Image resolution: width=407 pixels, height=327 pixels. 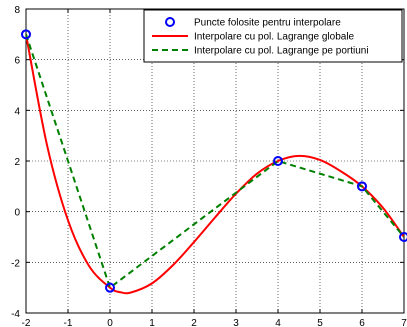 What do you see at coordinates (17, 10) in the screenshot?
I see `y-tick-label: 8` at bounding box center [17, 10].